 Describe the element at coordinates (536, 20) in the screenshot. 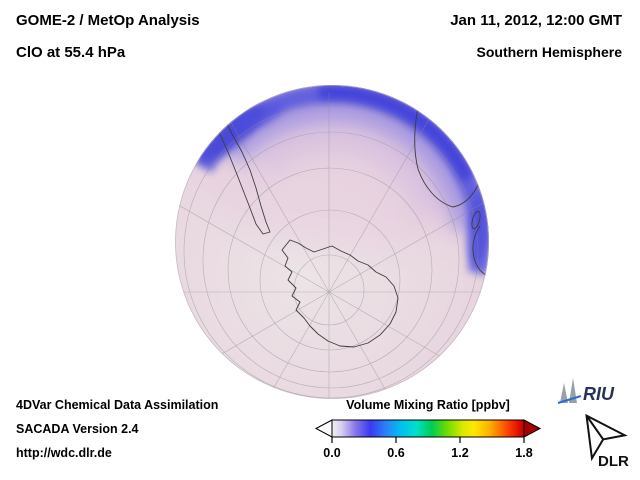

I see `figure-datetime: Jan 11, 2012, 12:00 GMT` at that location.